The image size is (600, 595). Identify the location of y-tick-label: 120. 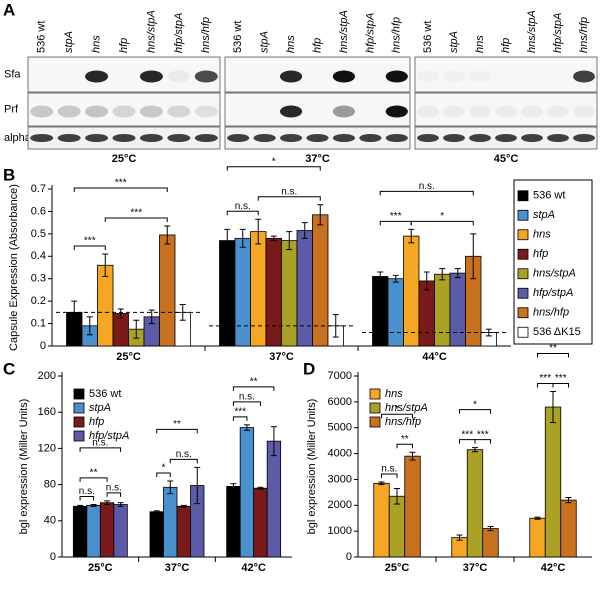
(47, 448).